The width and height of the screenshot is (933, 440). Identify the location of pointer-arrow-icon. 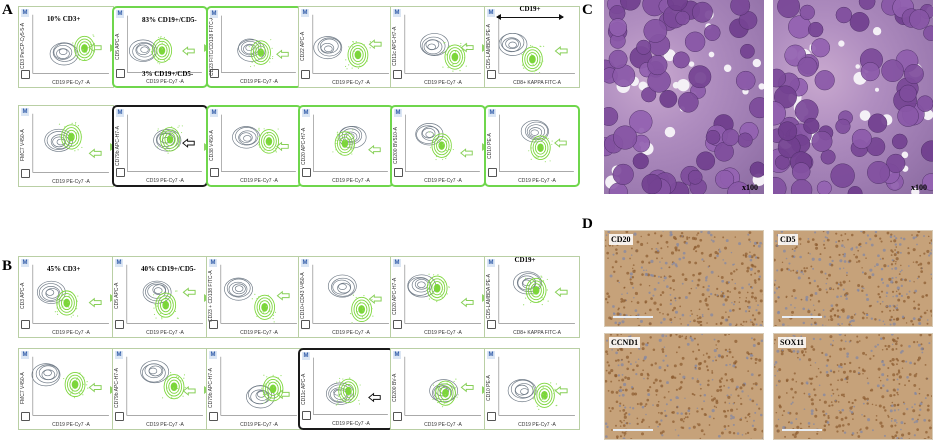
(189, 292).